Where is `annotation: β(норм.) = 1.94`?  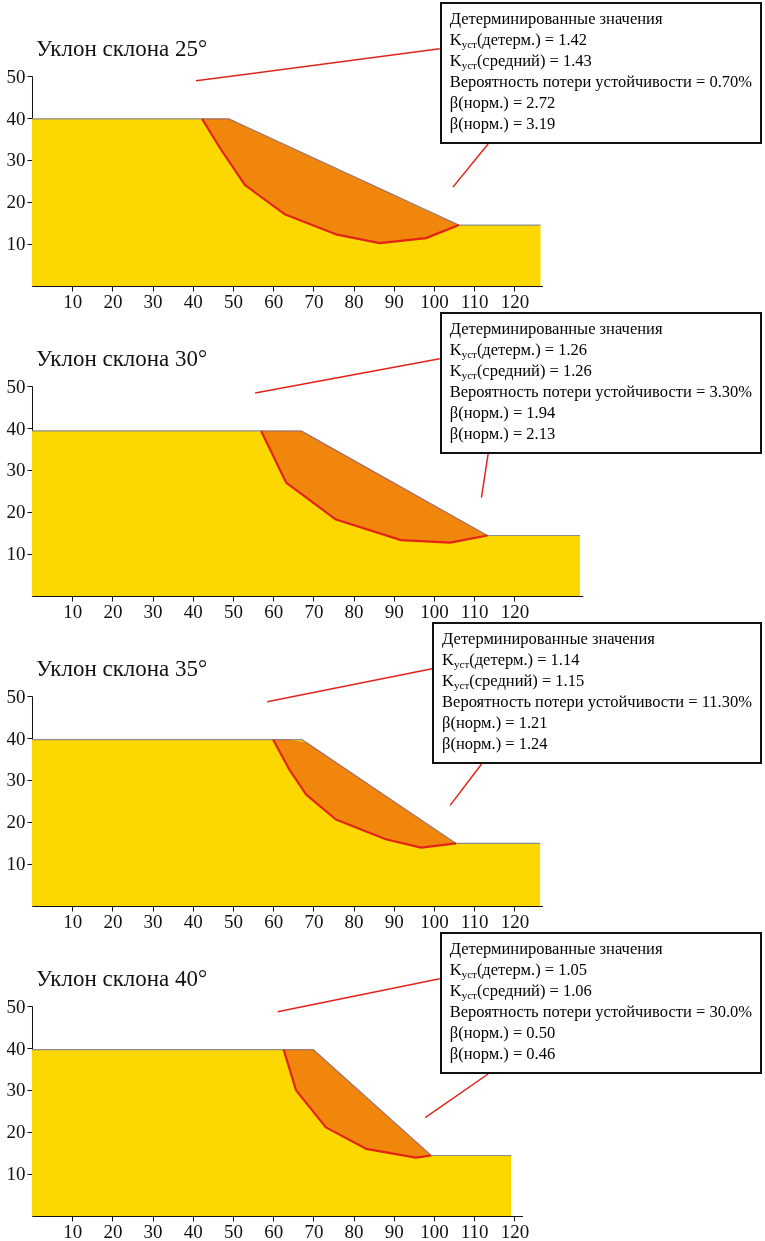
annotation: β(норм.) = 1.94 is located at coordinates (503, 412).